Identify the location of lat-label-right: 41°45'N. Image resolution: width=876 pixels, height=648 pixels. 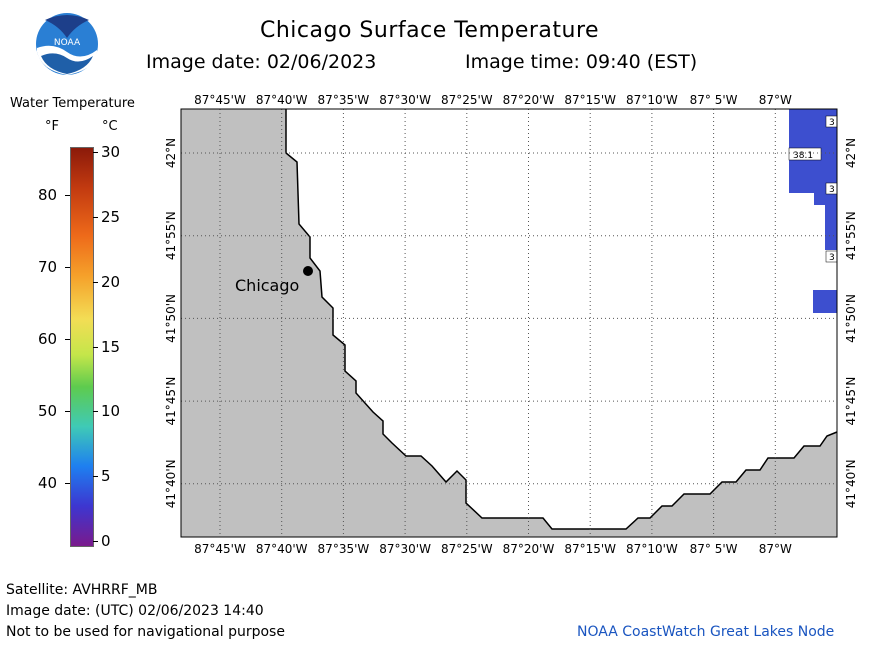
(851, 401).